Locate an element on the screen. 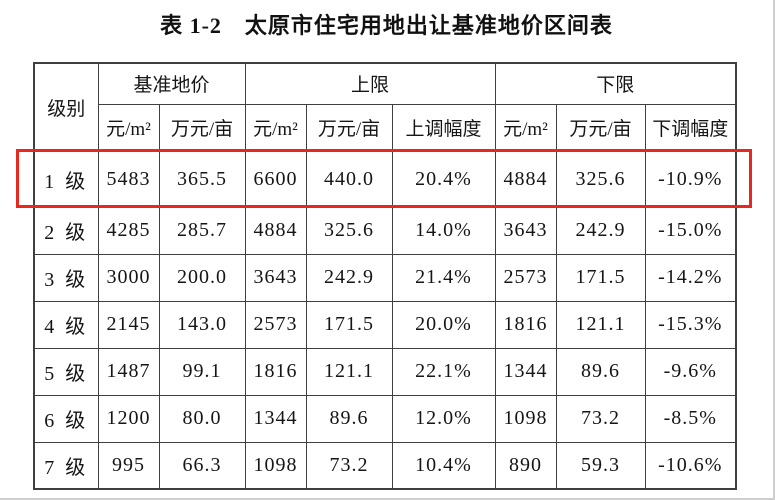 The width and height of the screenshot is (775, 500). table-cell: 10.4% is located at coordinates (443, 465).